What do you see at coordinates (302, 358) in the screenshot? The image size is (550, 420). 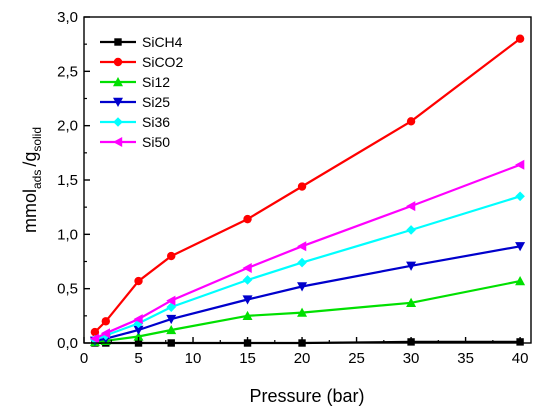 I see `x-tick-label: 20` at bounding box center [302, 358].